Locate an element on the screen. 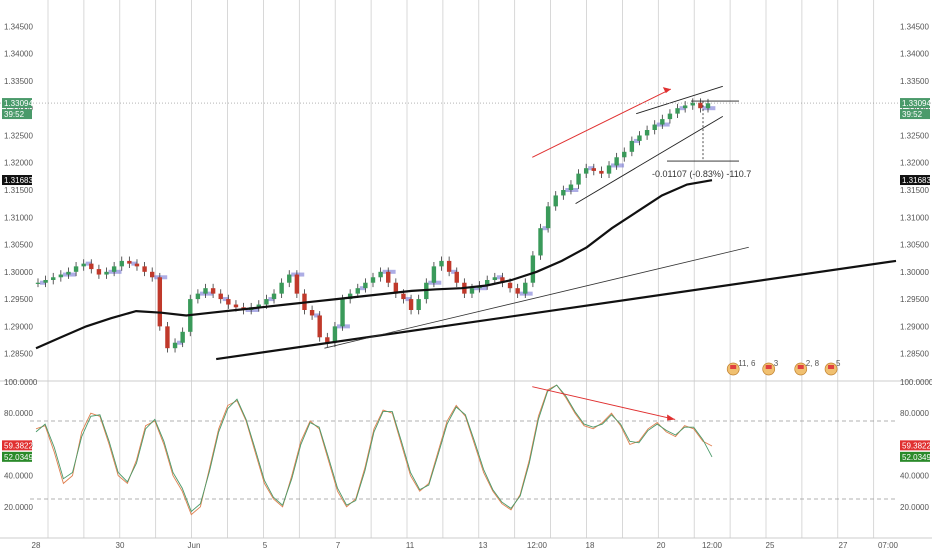  trend-arrow-line is located at coordinates (602, 123).